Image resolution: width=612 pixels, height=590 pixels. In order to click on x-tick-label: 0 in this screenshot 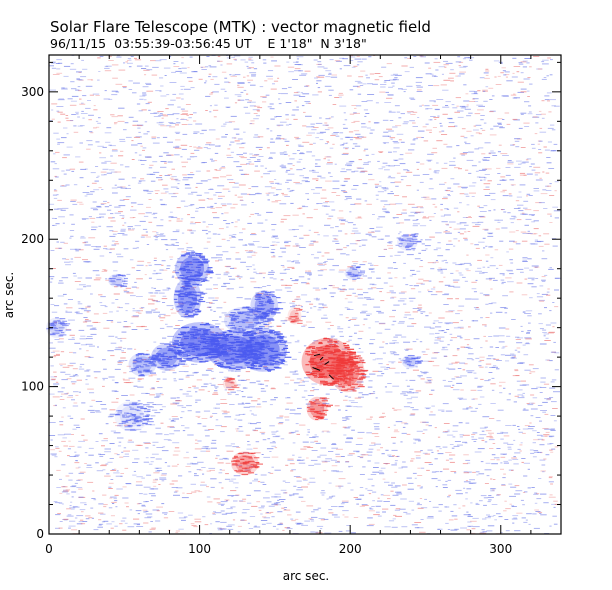, I will do `click(49, 549)`.